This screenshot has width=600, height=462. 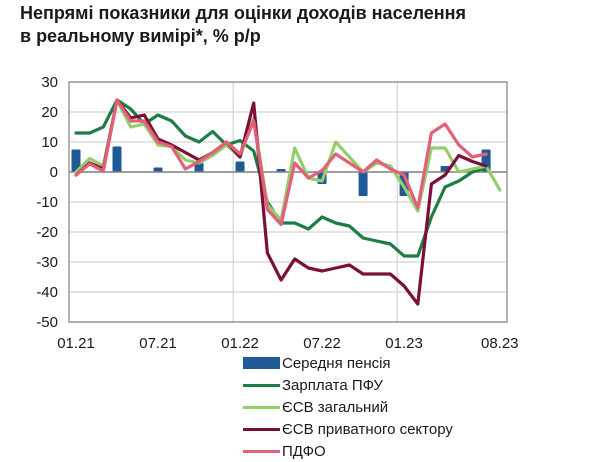 I want to click on legend-swatch-salary-pfu, so click(x=261, y=385).